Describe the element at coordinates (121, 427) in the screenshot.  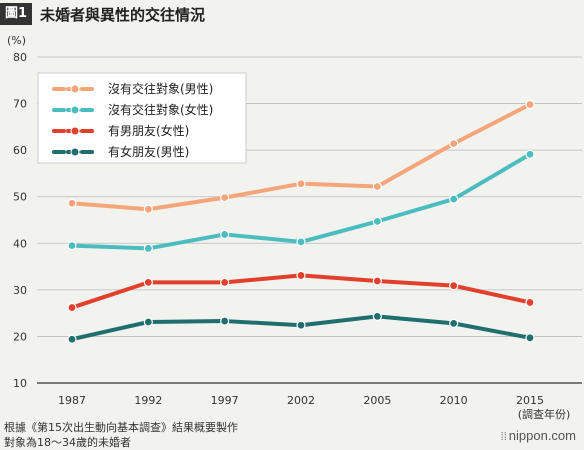
I see `source-line-1: 根據《第15次出生動向基本調查》結果概要製作` at that location.